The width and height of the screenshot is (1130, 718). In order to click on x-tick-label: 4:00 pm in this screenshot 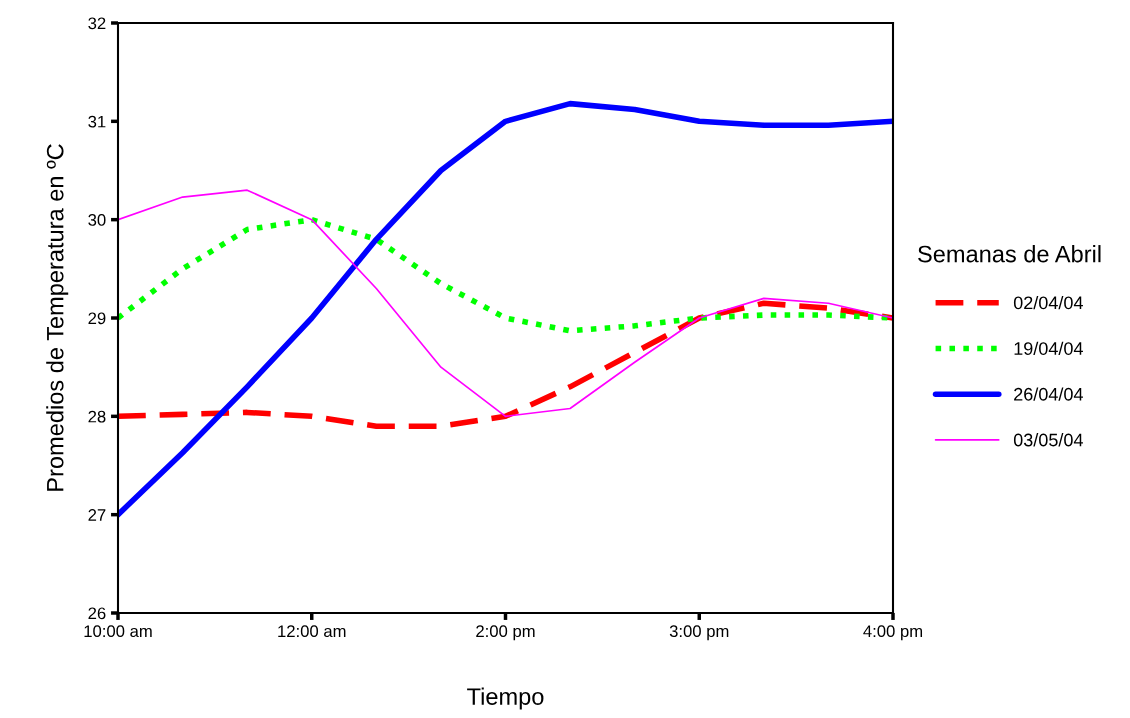, I will do `click(893, 633)`.